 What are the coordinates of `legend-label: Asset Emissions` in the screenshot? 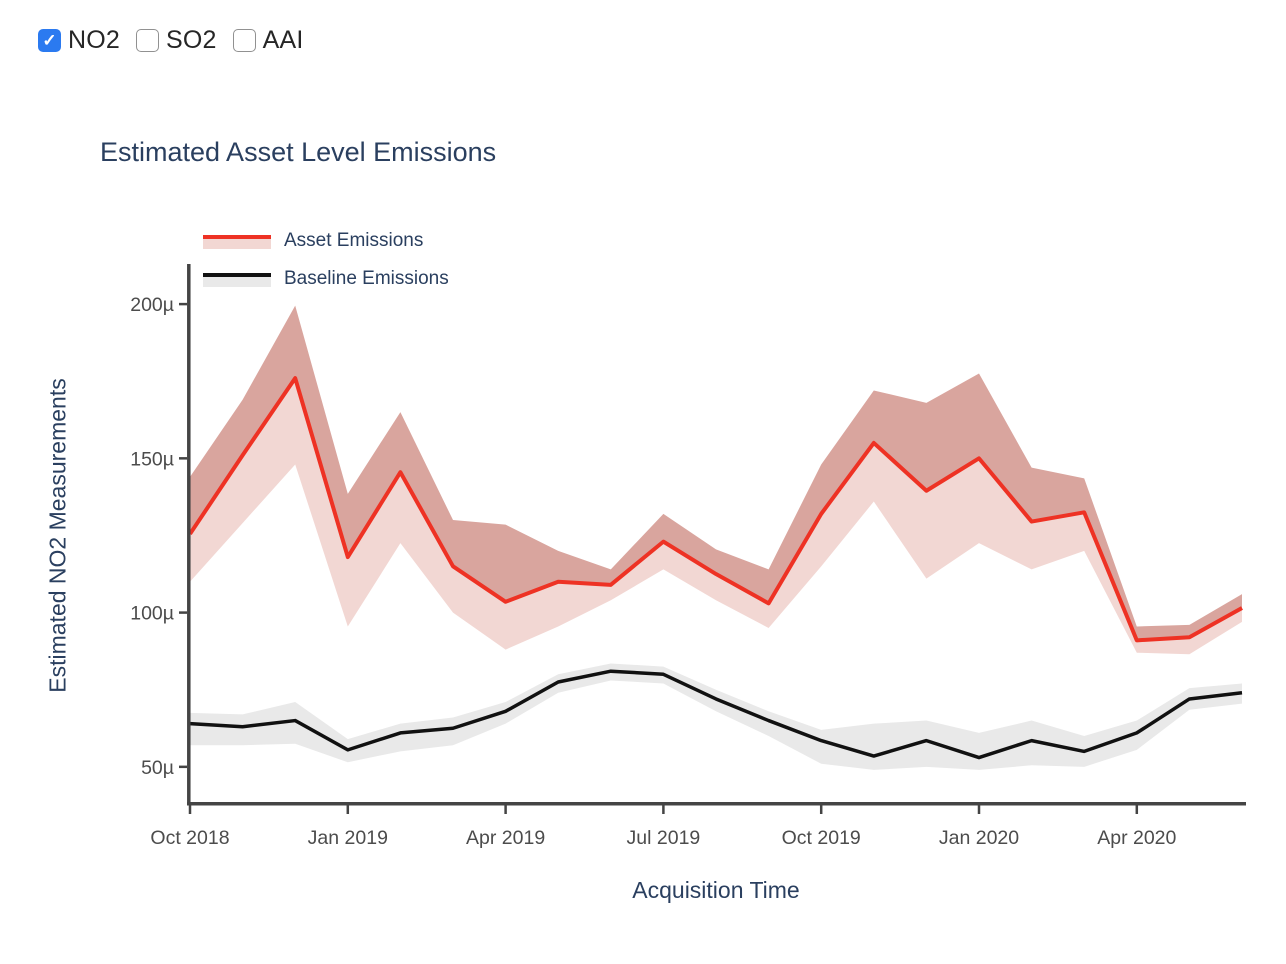 It's located at (354, 240).